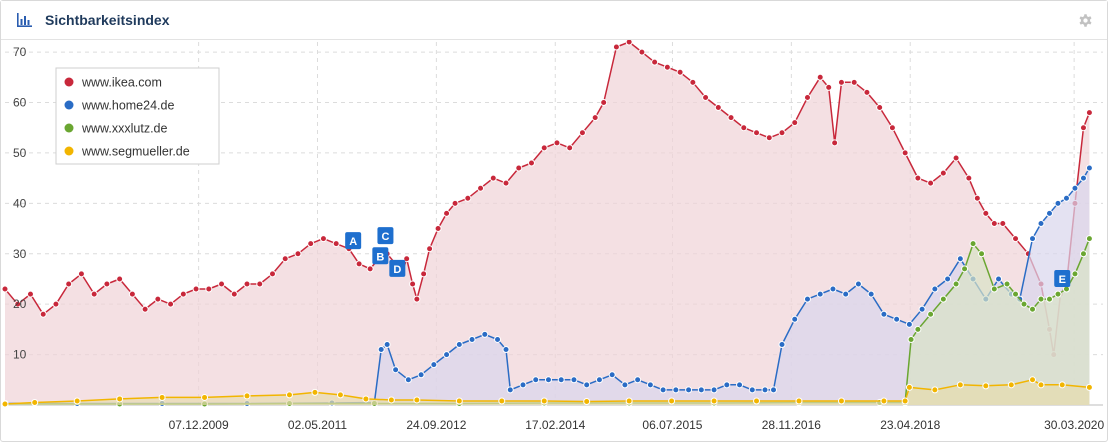 This screenshot has height=442, width=1108. What do you see at coordinates (113, 83) in the screenshot?
I see `legend-item: www.ikea.com` at bounding box center [113, 83].